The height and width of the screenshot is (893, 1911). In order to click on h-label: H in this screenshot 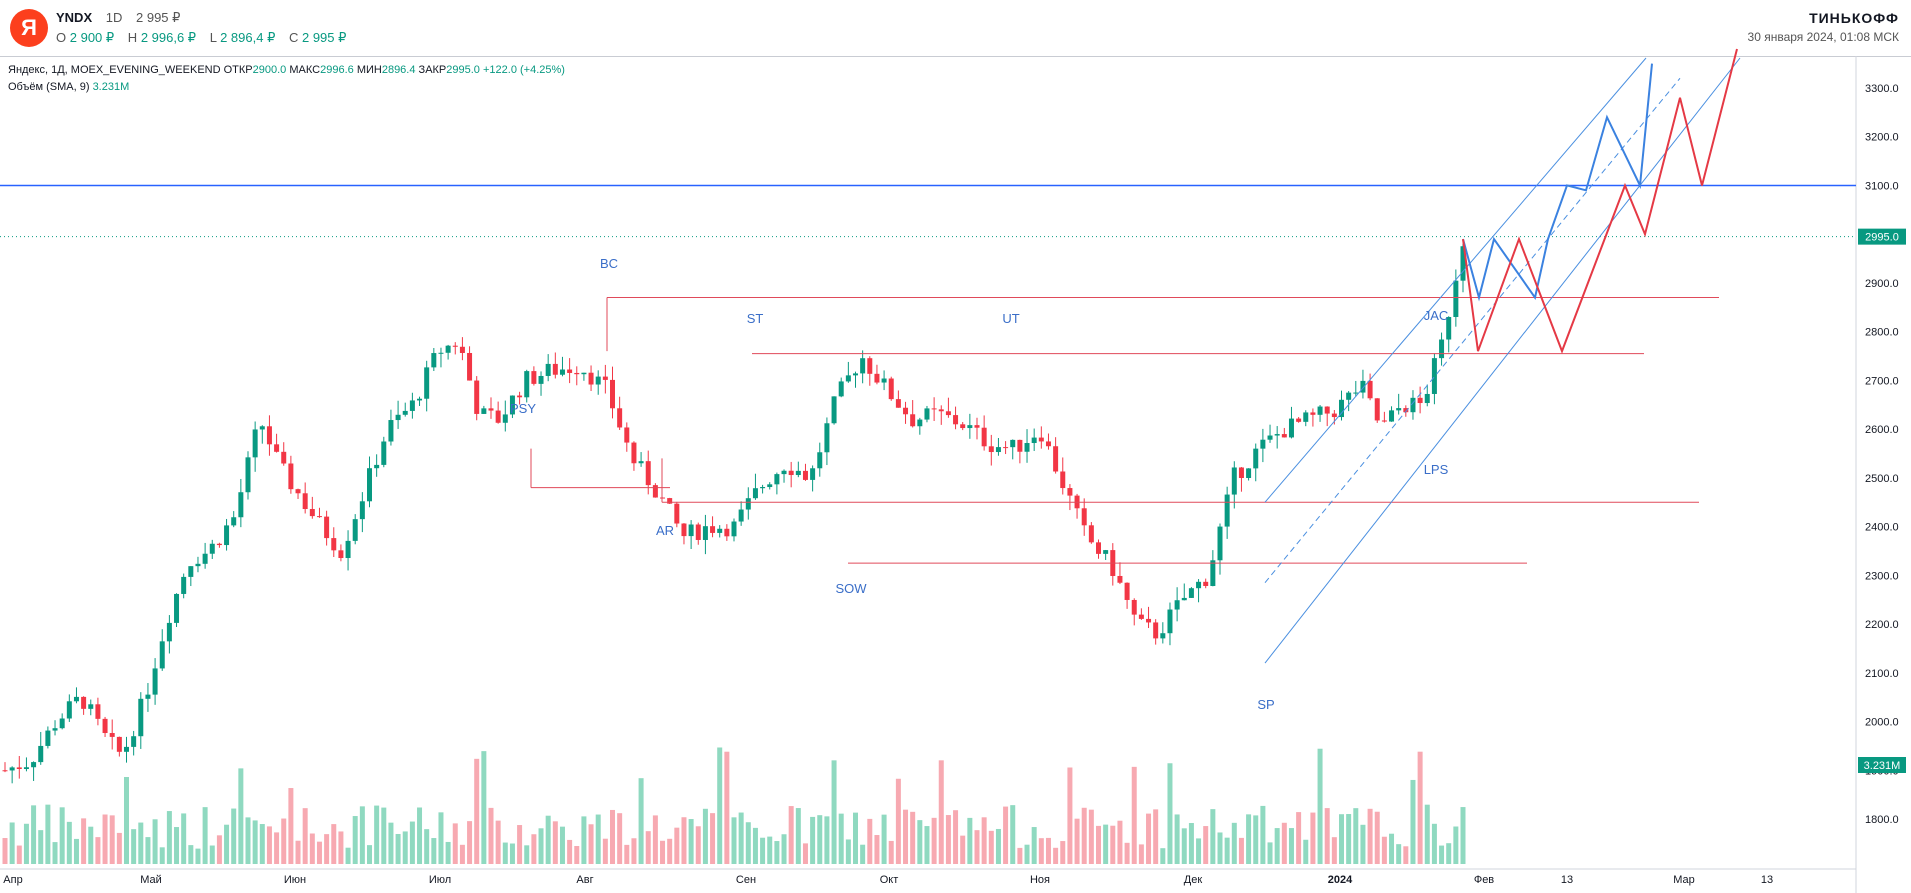, I will do `click(132, 37)`.